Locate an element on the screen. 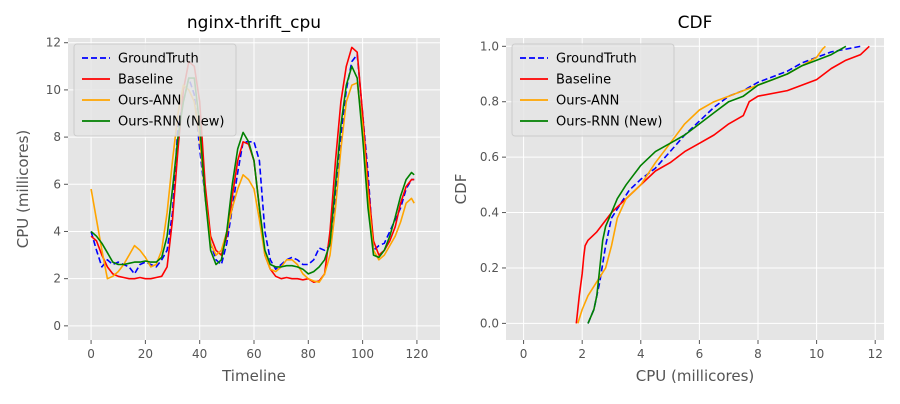  x-tick-label: 8 is located at coordinates (758, 354).